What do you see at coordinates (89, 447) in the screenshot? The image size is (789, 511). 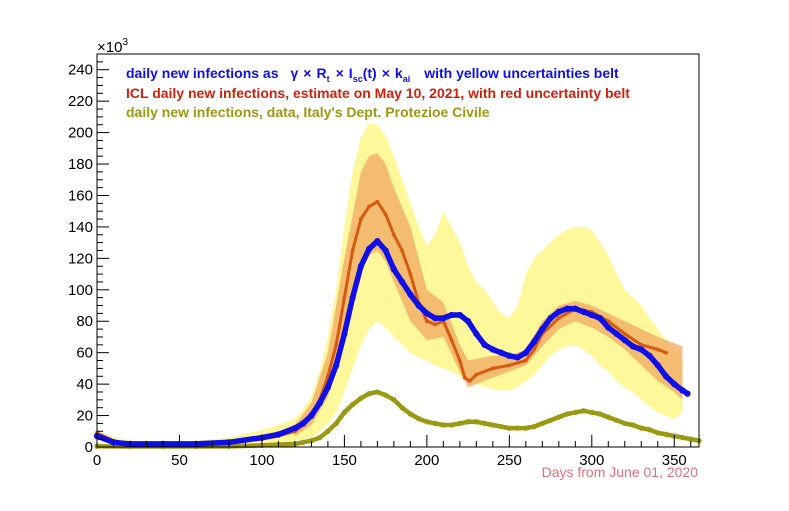 I see `y-tick-label: 0` at bounding box center [89, 447].